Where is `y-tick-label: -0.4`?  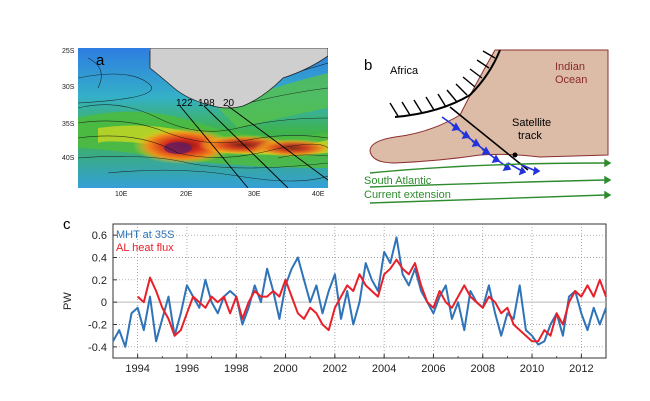 y-tick-label: -0.4 is located at coordinates (97, 348).